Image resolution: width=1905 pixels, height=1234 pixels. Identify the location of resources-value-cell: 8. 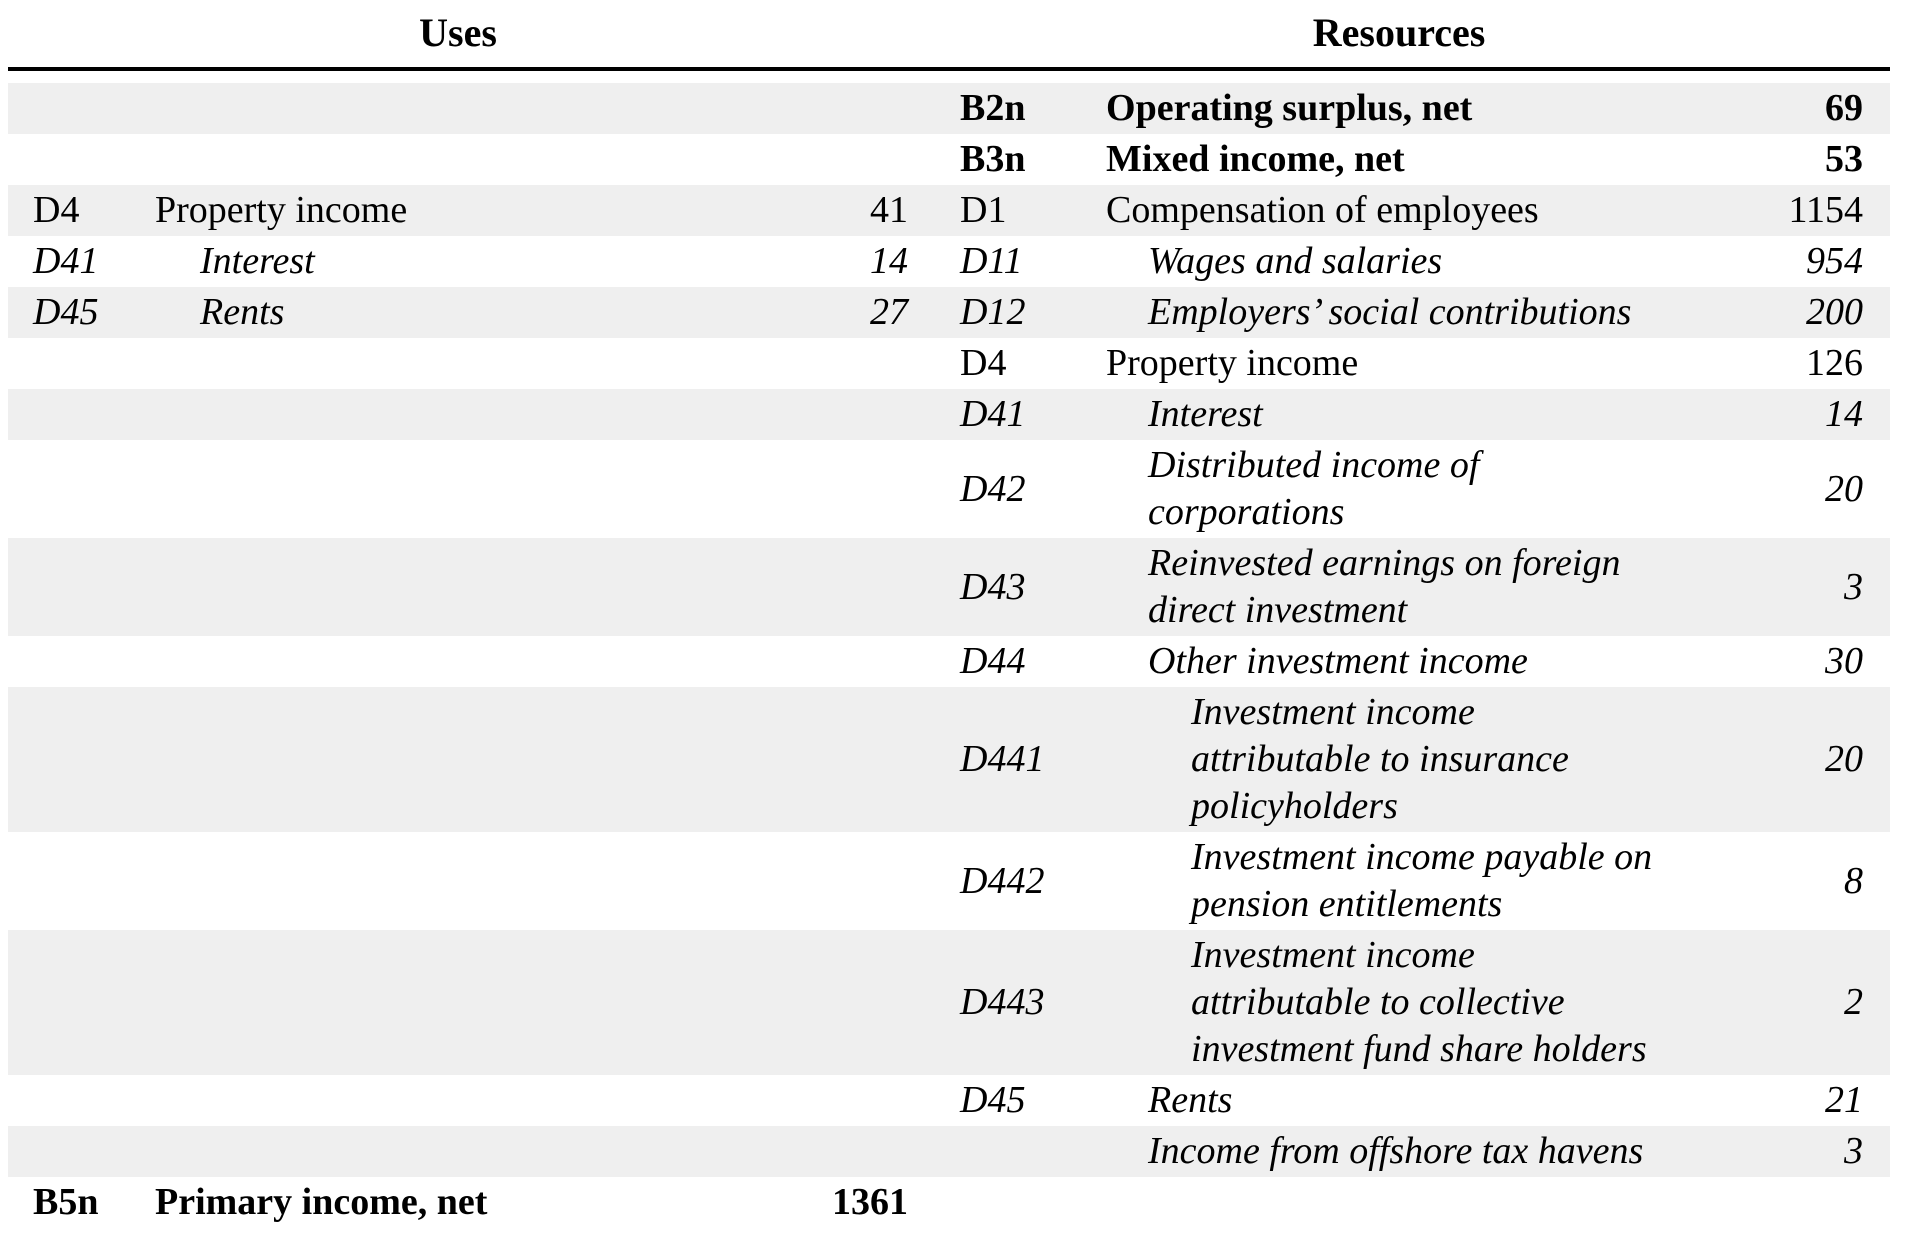
(1854, 880).